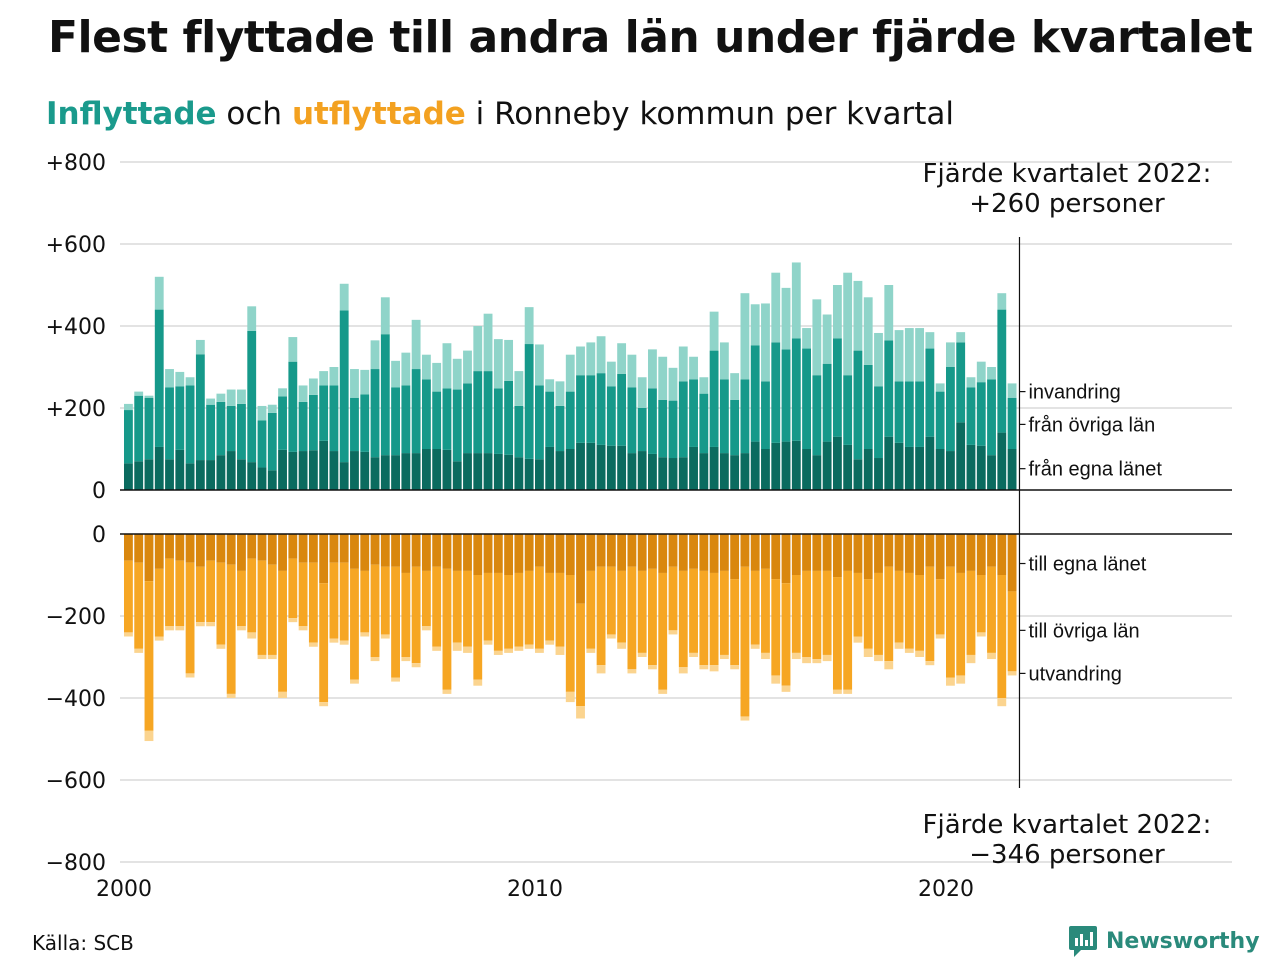 The image size is (1280, 960). Describe the element at coordinates (946, 889) in the screenshot. I see `x-tick-label: 2020` at that location.